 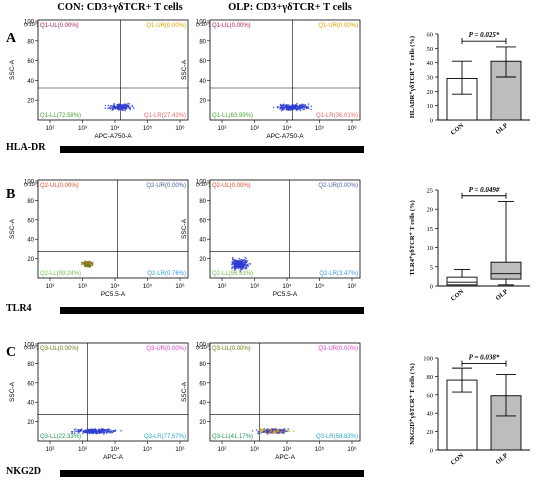 I want to click on y-tick-label: 5, so click(x=431, y=267).